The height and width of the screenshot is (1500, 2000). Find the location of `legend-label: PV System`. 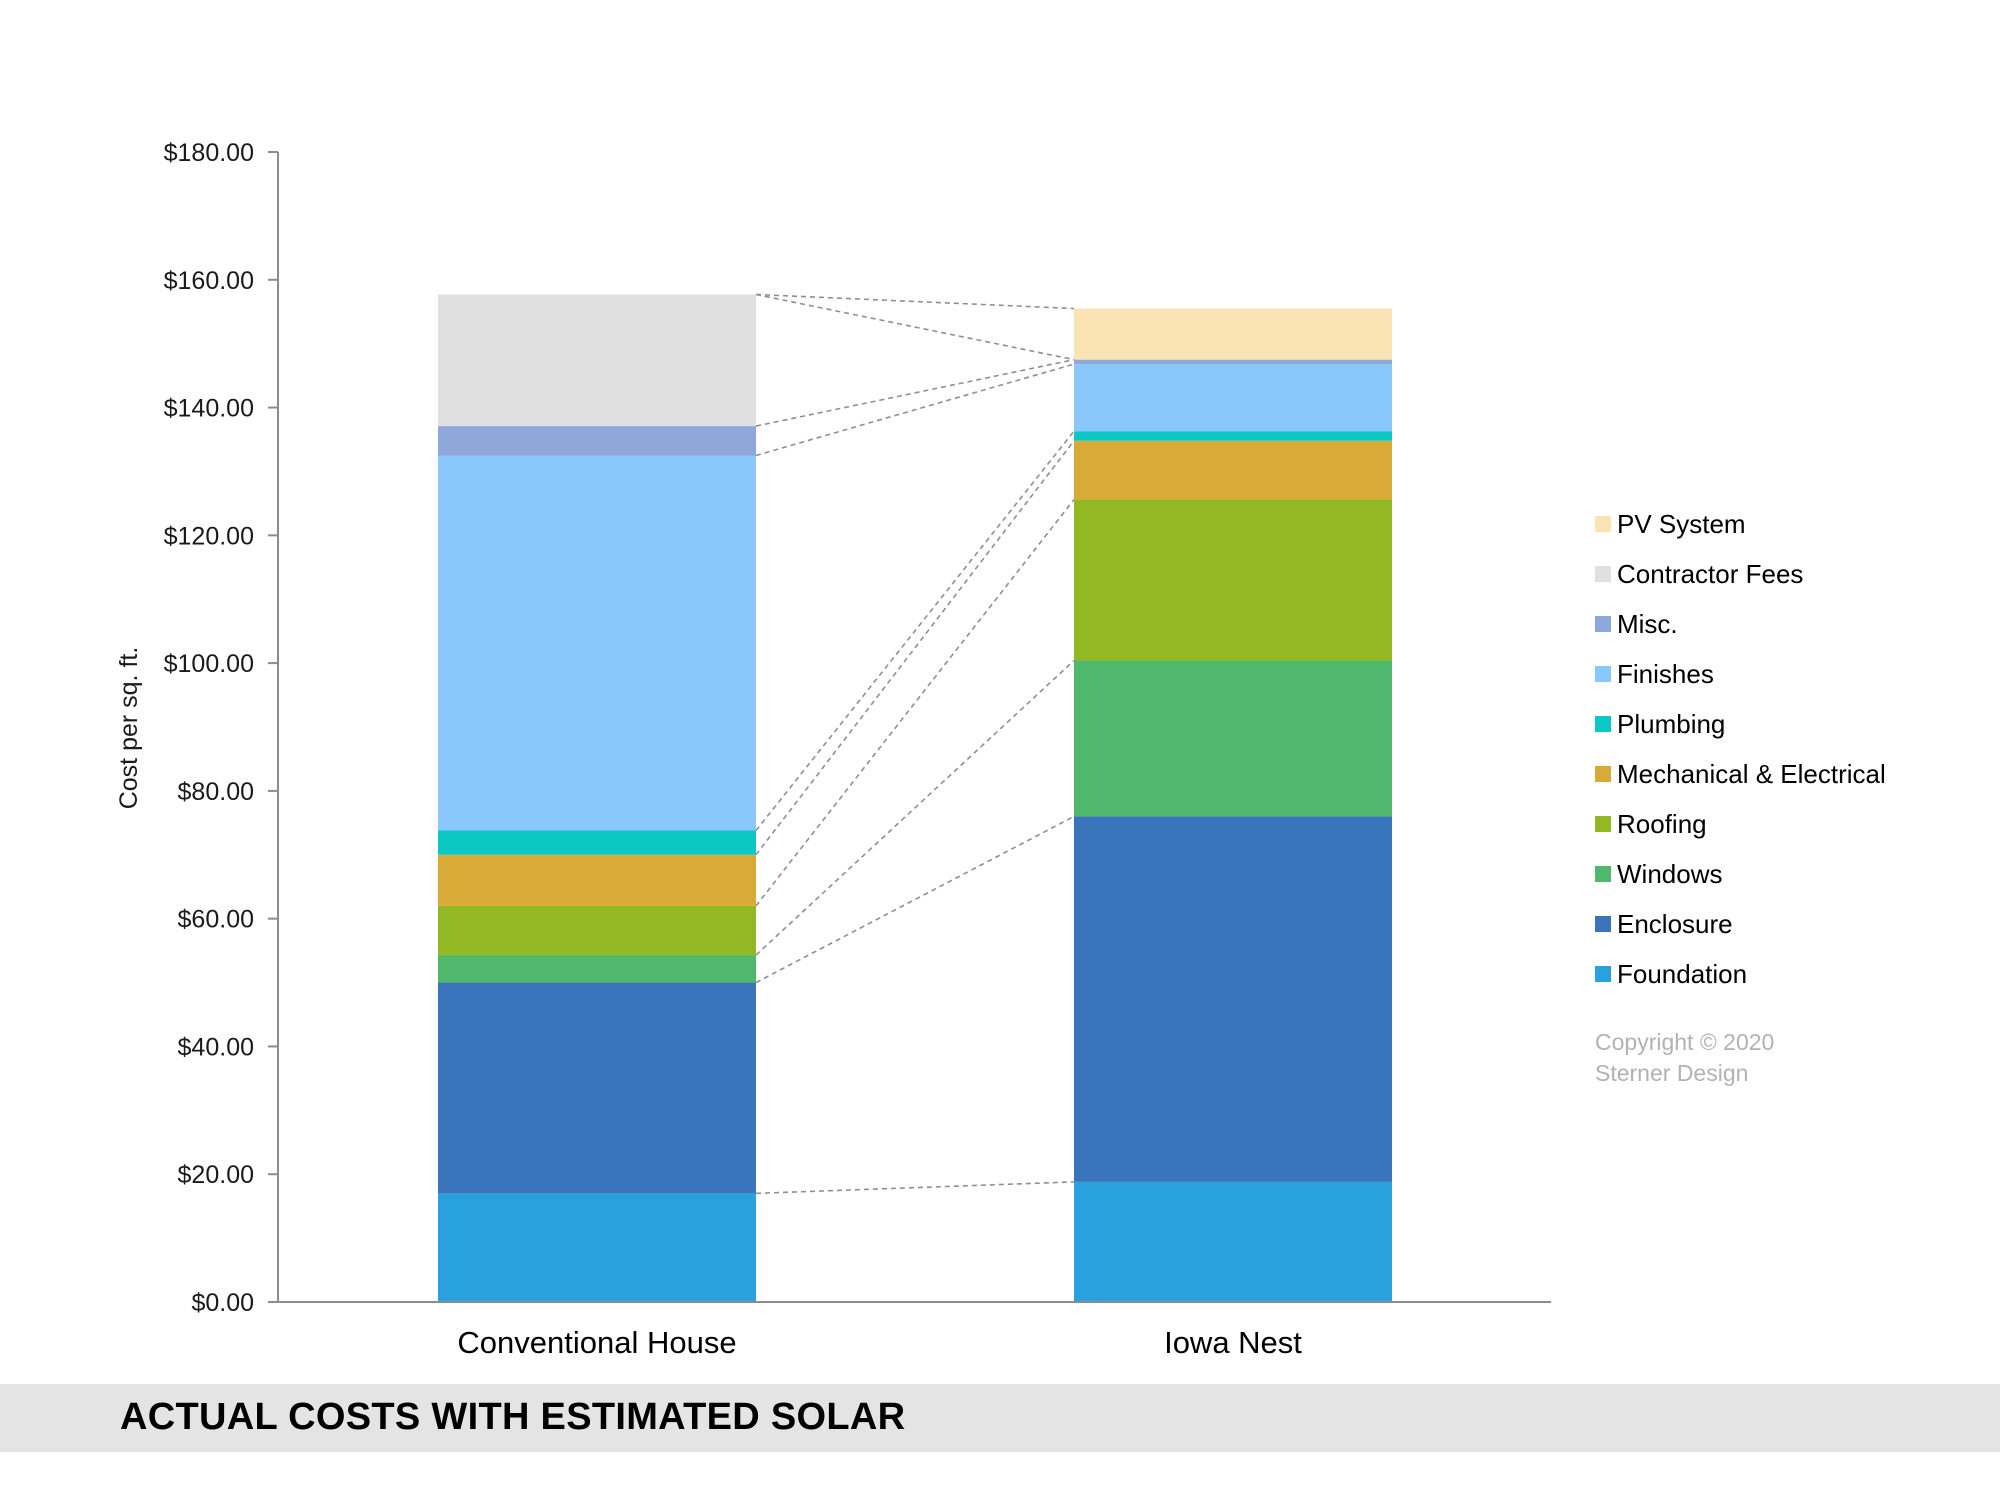

legend-label: PV System is located at coordinates (1681, 524).